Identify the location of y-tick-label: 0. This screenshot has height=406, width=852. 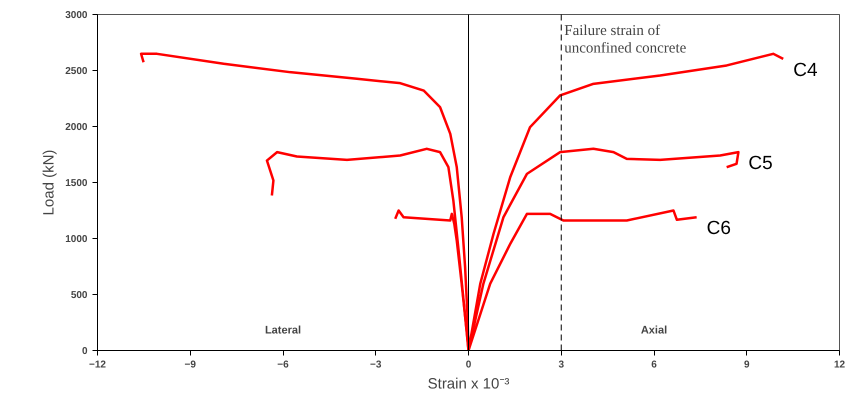
(85, 351).